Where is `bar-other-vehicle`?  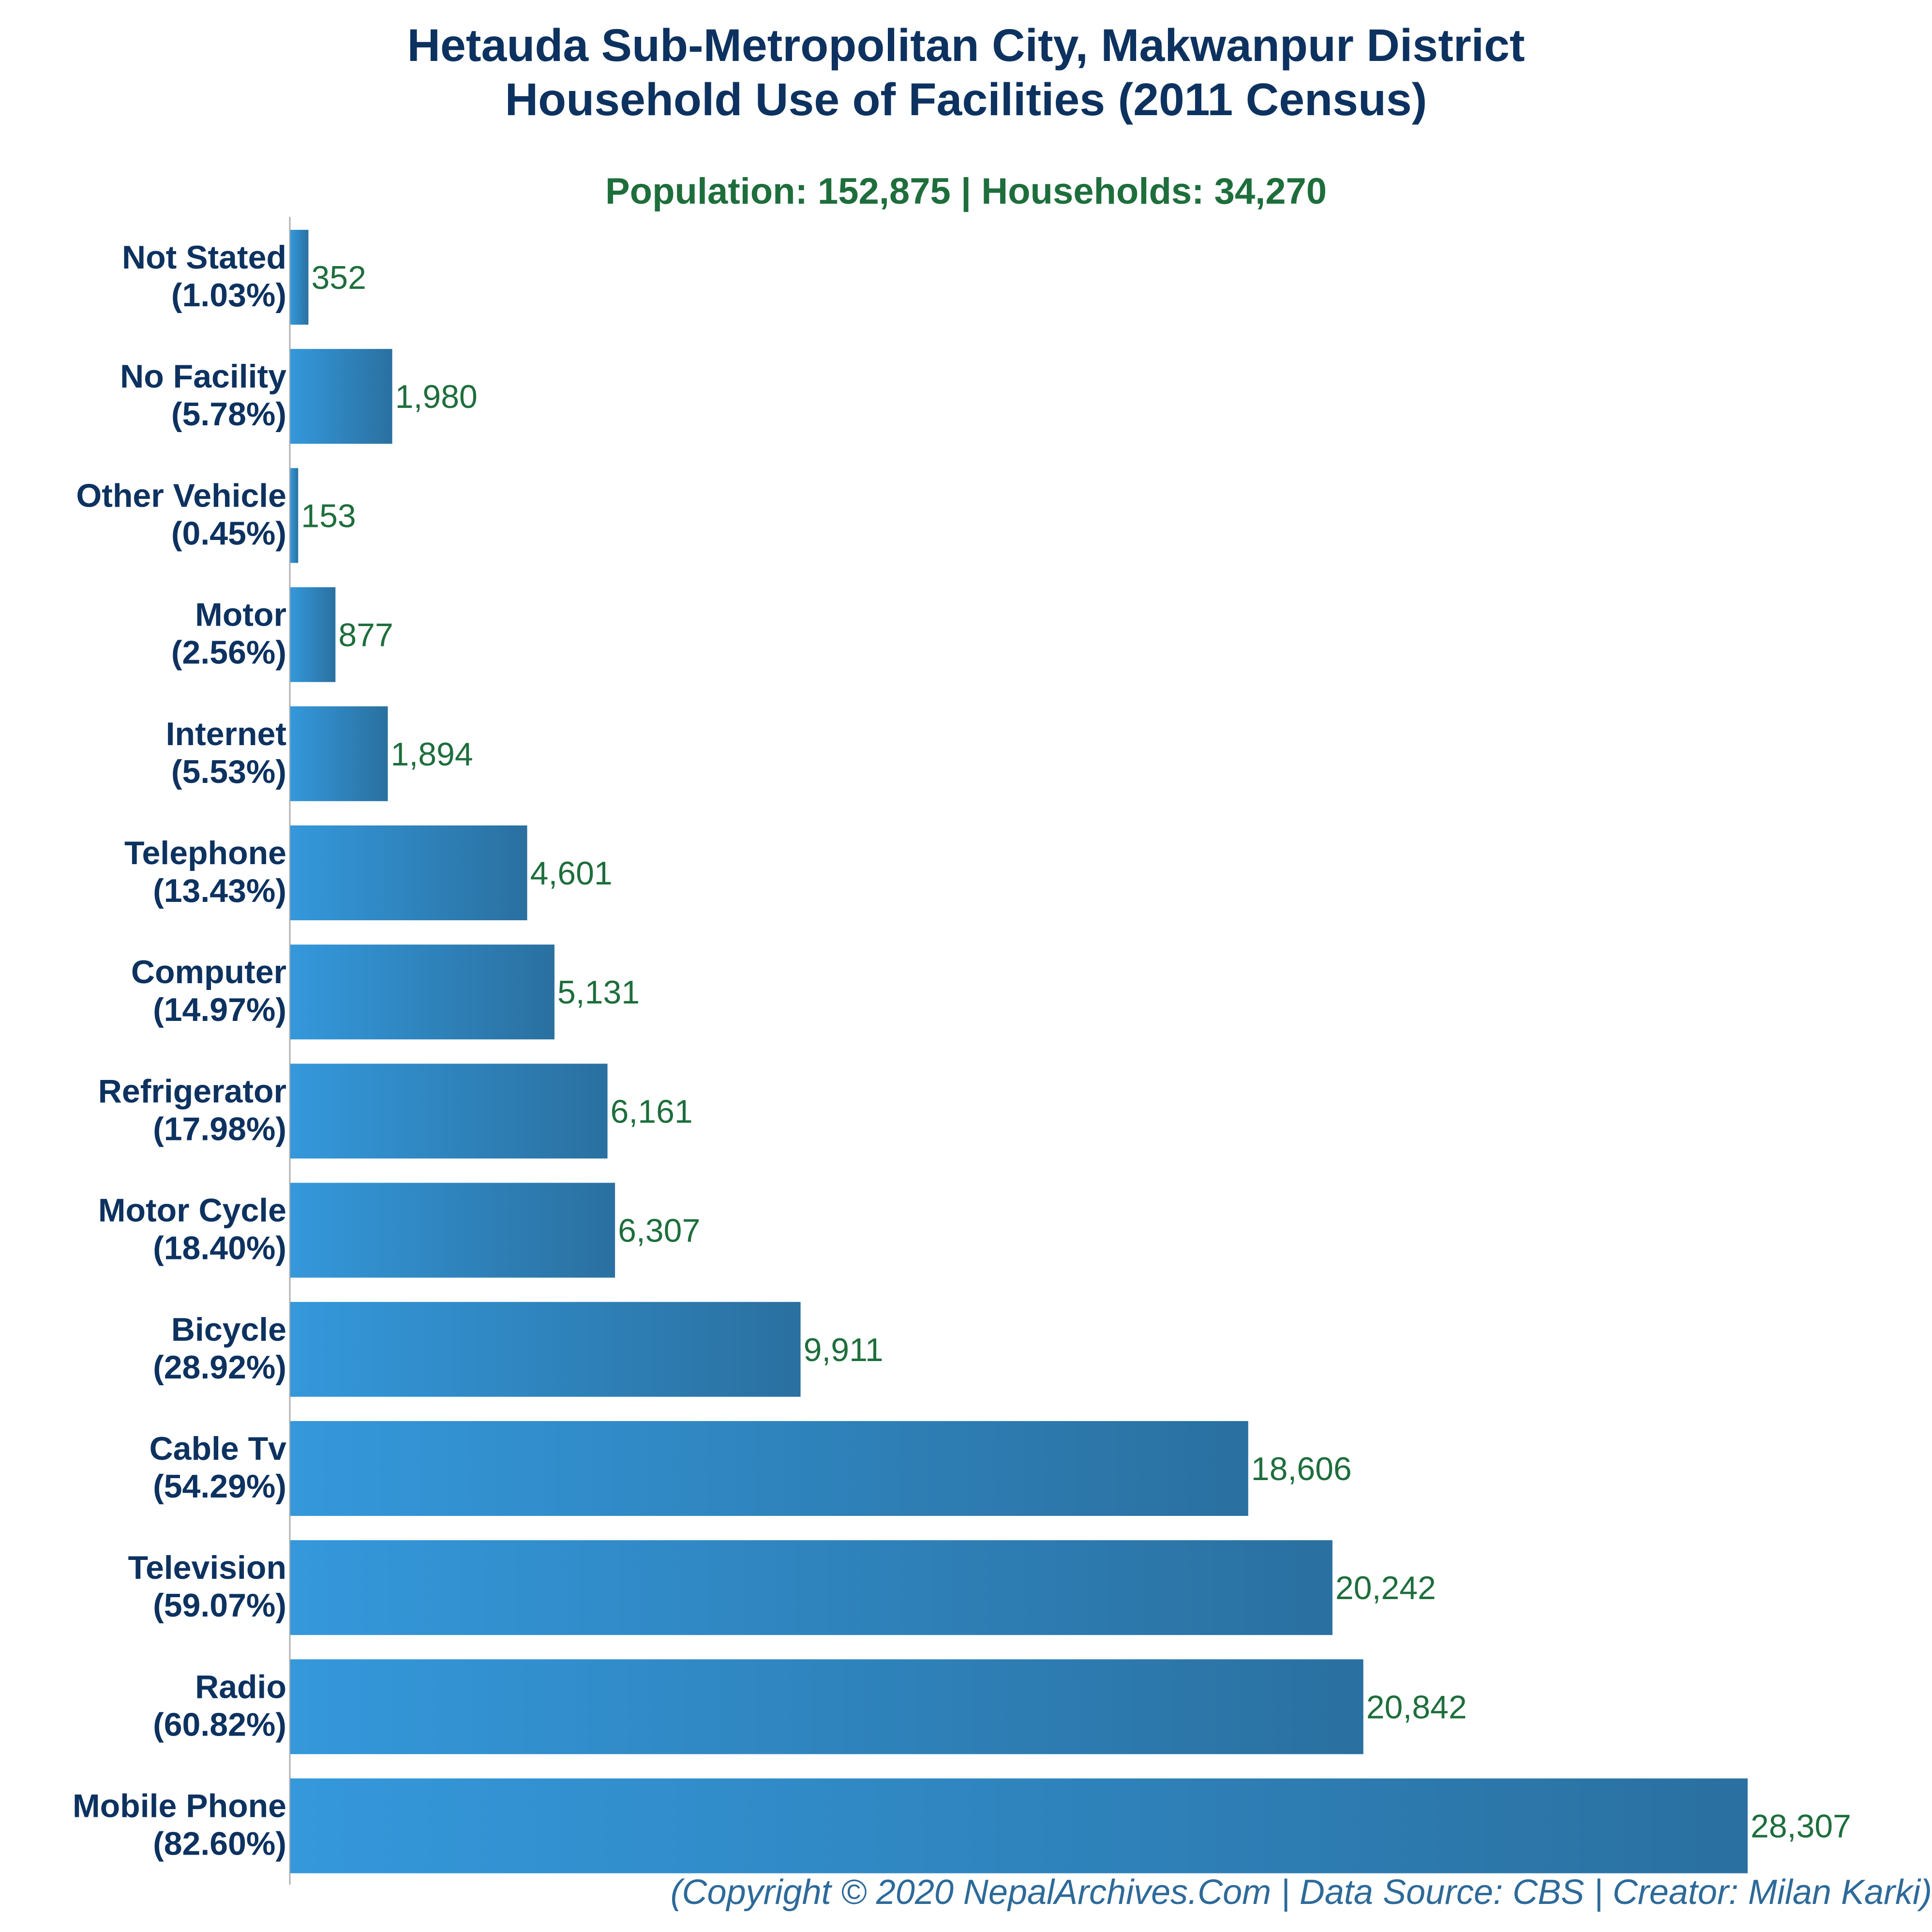 bar-other-vehicle is located at coordinates (294, 515).